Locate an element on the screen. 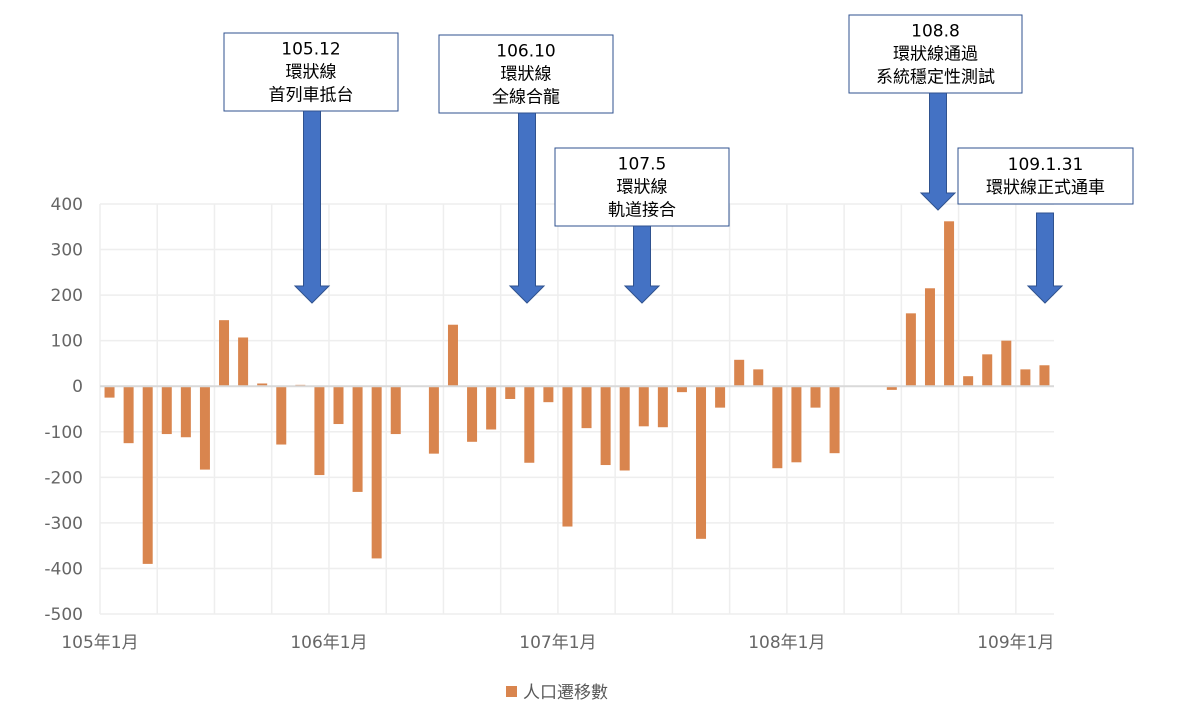 Image resolution: width=1200 pixels, height=715 pixels. y-tick-label: -300 is located at coordinates (63, 524).